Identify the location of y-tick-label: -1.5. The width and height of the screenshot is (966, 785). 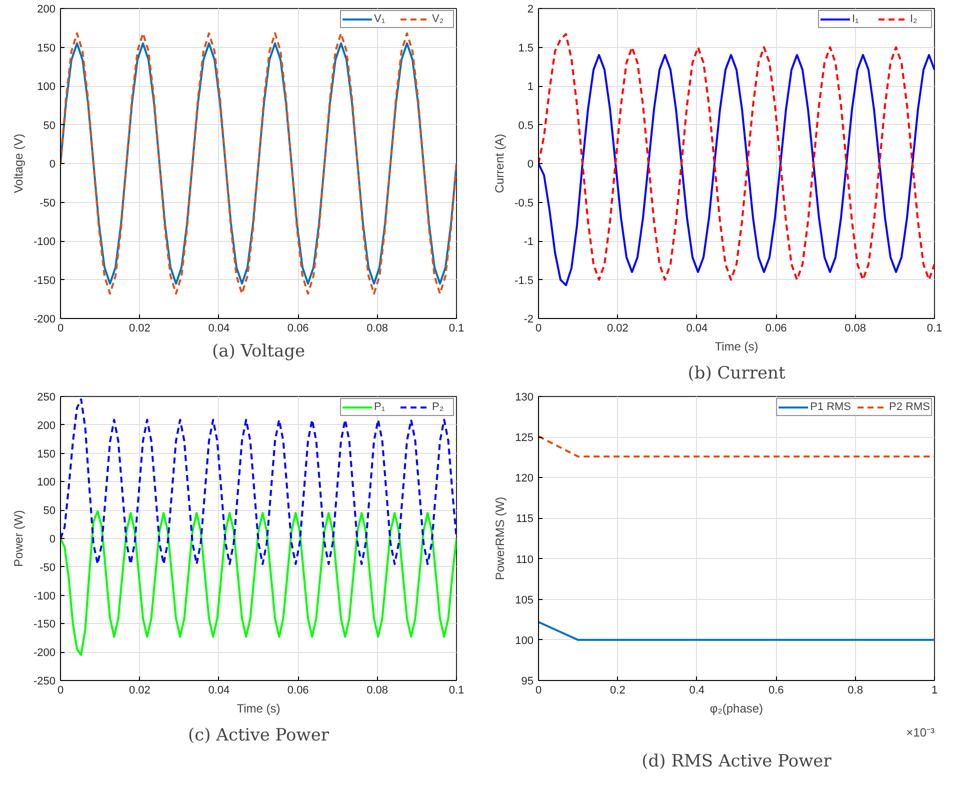
(524, 280).